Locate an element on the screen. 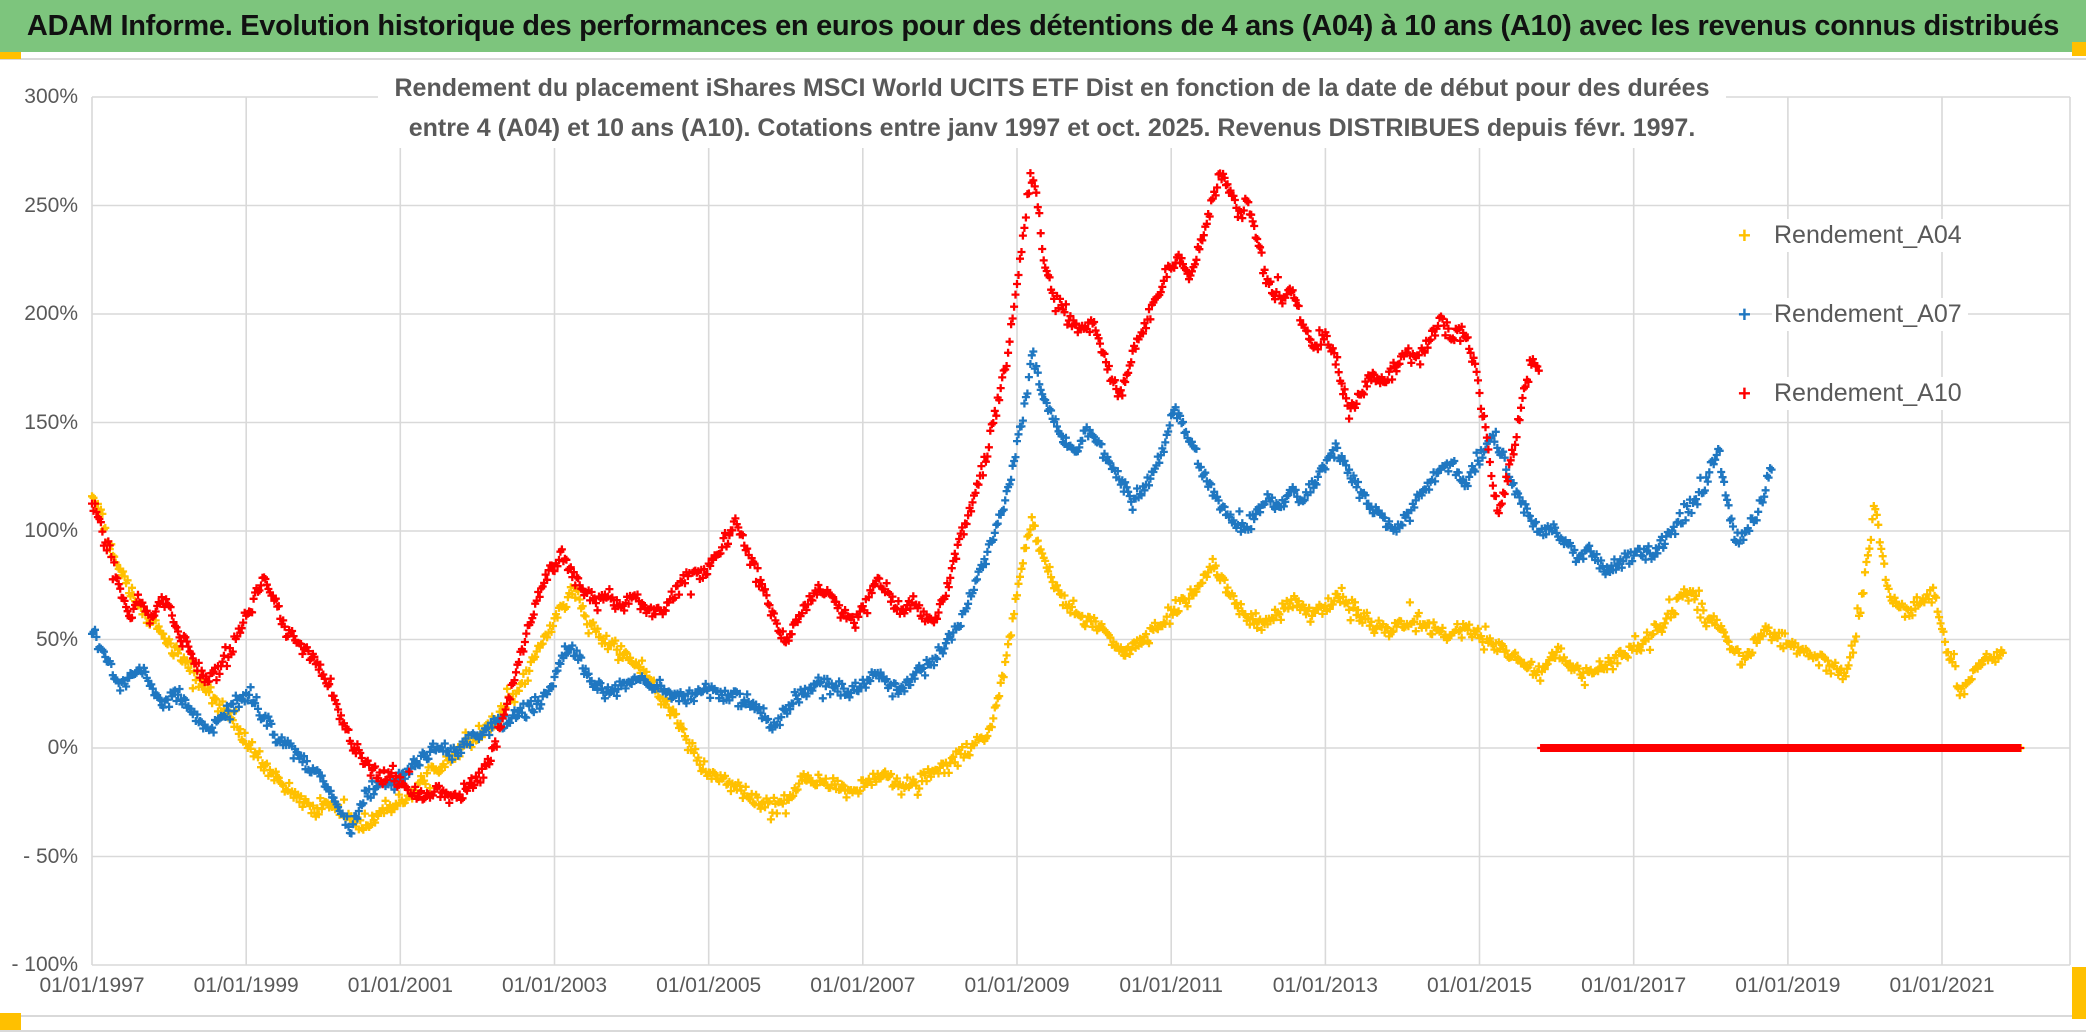 Image resolution: width=2086 pixels, height=1032 pixels. x-tick-label: 01/01/2001 is located at coordinates (400, 985).